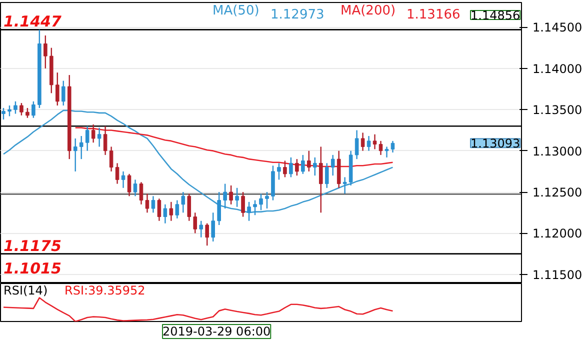 The height and width of the screenshot is (340, 585). I want to click on text: 2019-03-29 06:00, so click(216, 331).